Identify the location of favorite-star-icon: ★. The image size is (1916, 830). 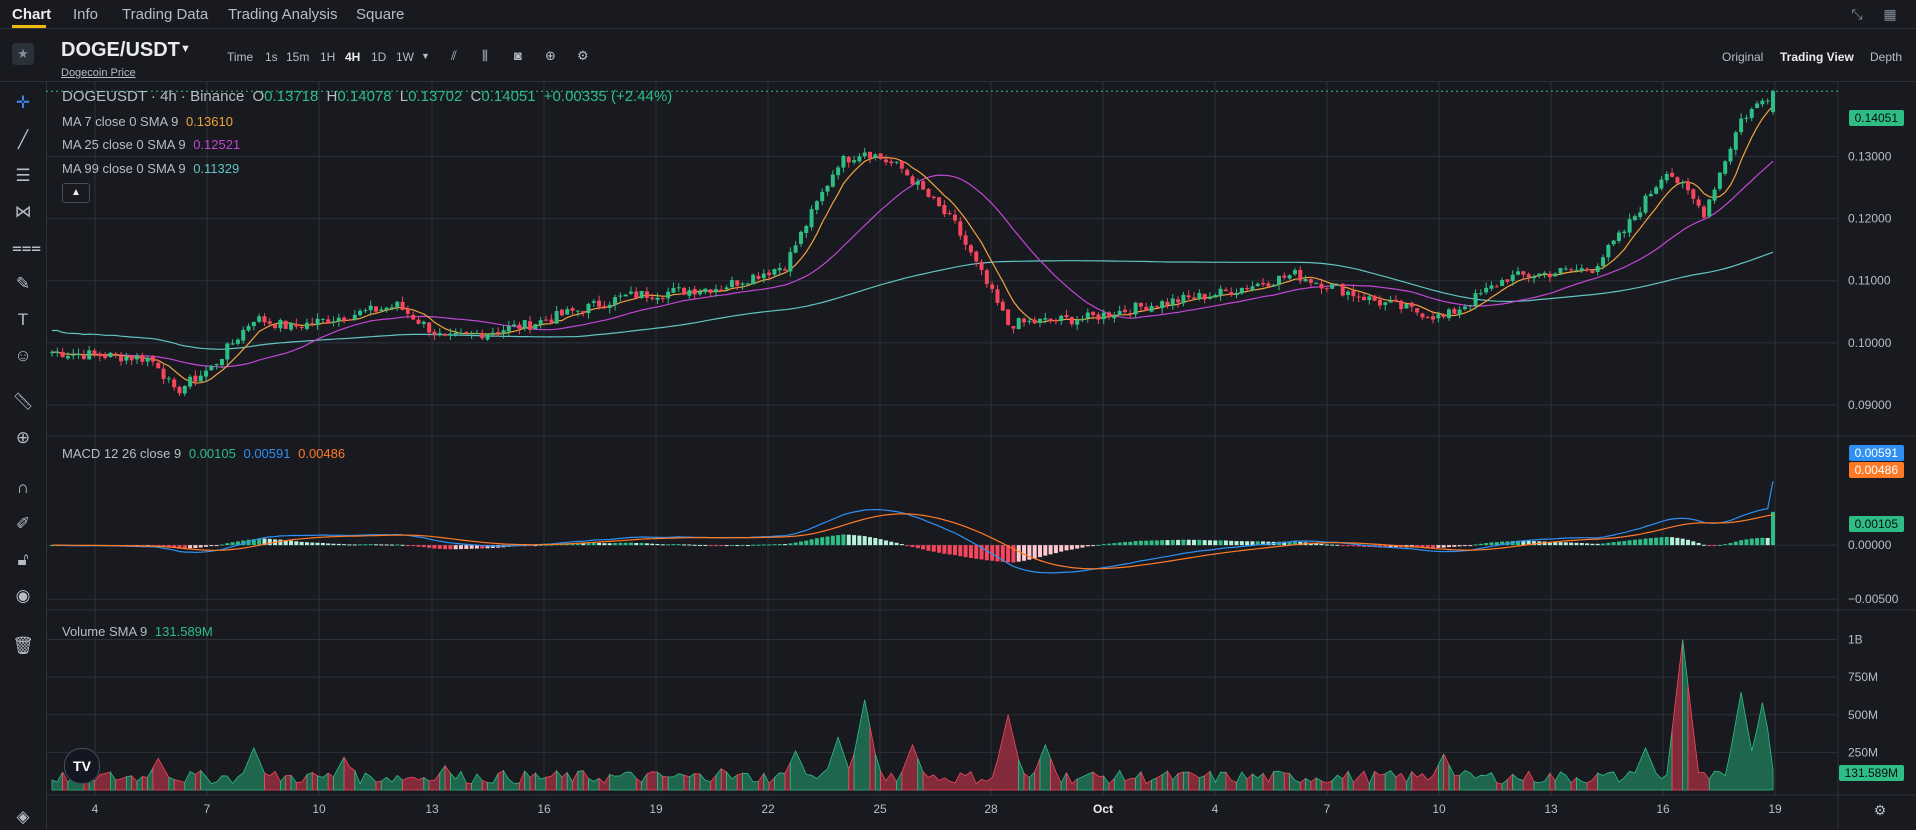
(23, 54).